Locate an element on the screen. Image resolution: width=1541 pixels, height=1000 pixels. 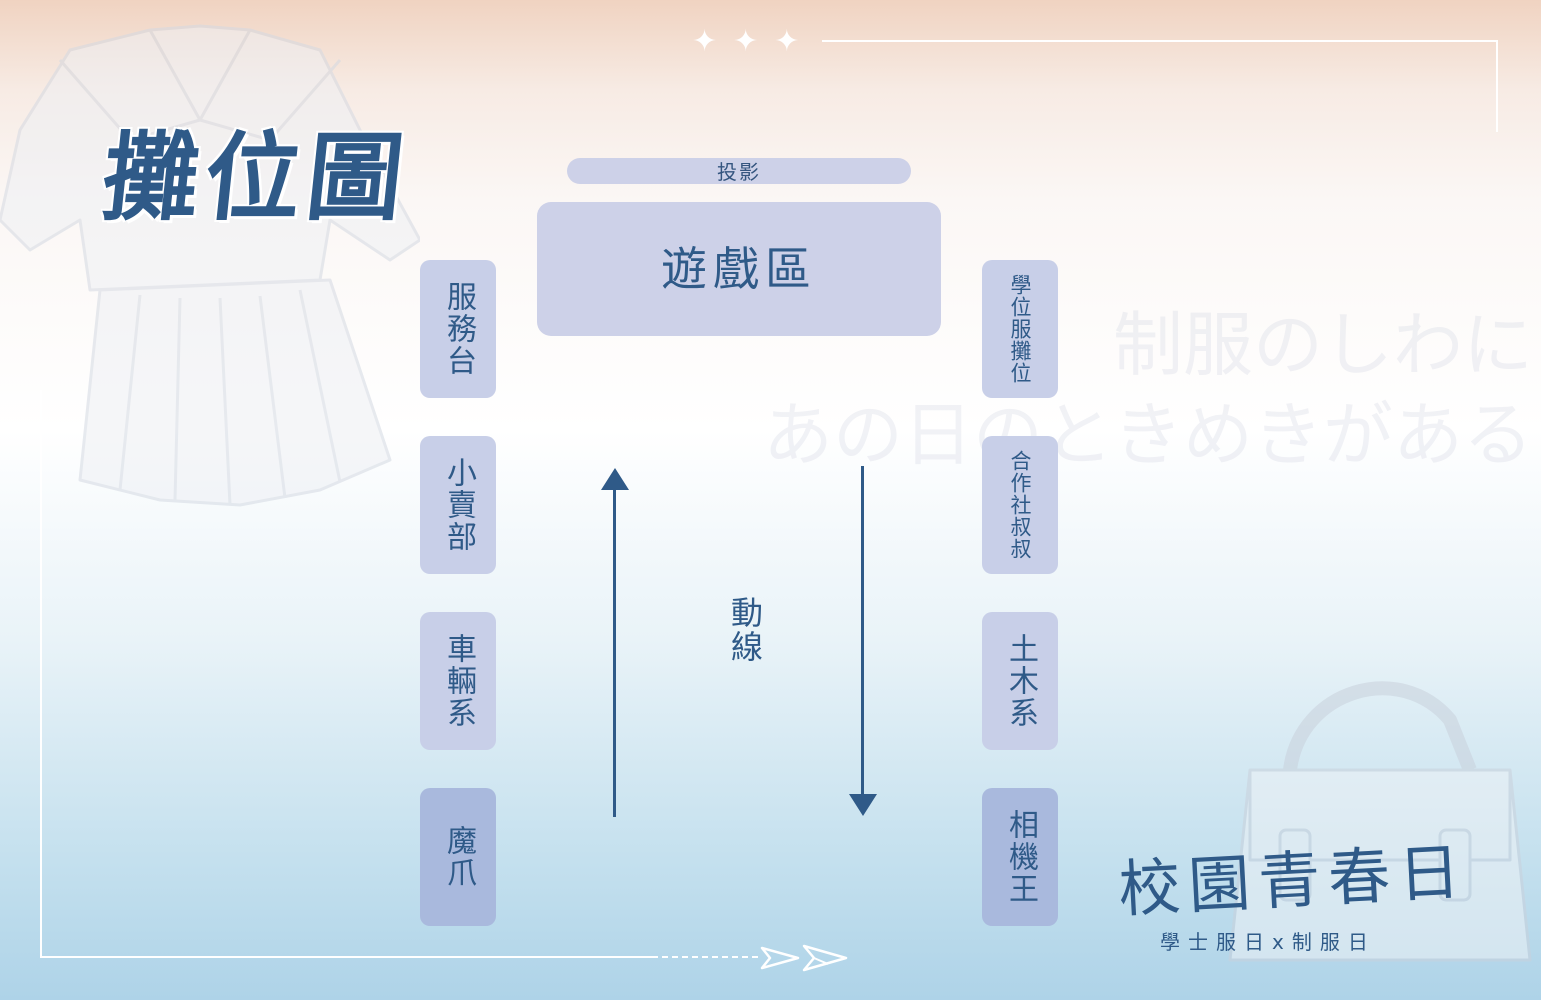
sailor-uniform-illustration is located at coordinates (210, 265).